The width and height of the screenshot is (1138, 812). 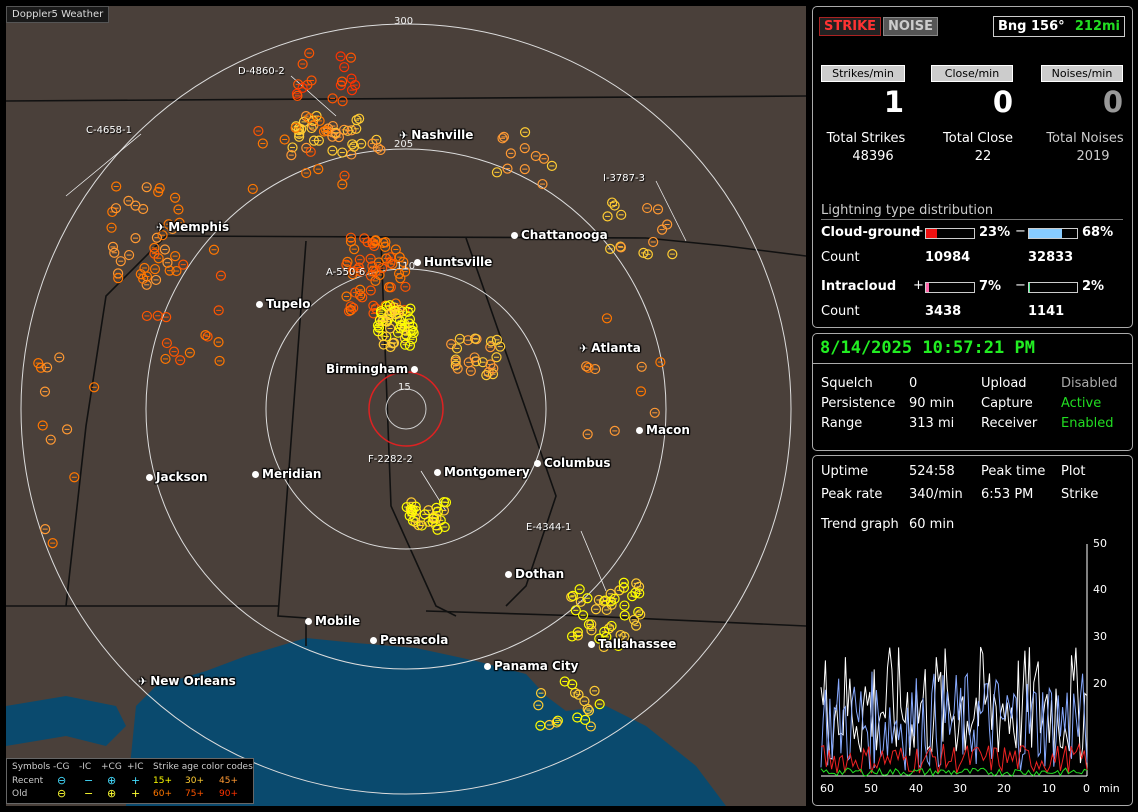 I want to click on legend-age-label: Strike age color codes, so click(x=203, y=767).